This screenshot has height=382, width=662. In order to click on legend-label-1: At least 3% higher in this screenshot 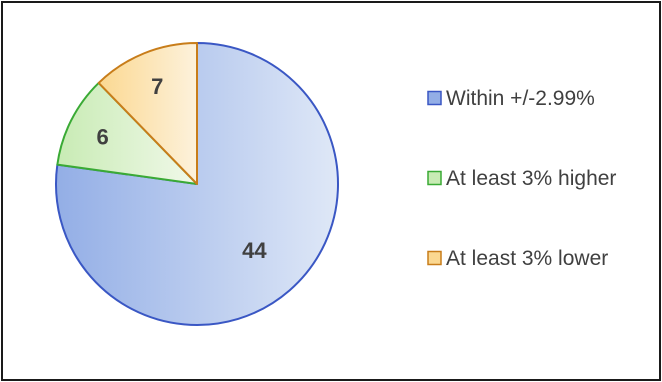, I will do `click(531, 178)`.